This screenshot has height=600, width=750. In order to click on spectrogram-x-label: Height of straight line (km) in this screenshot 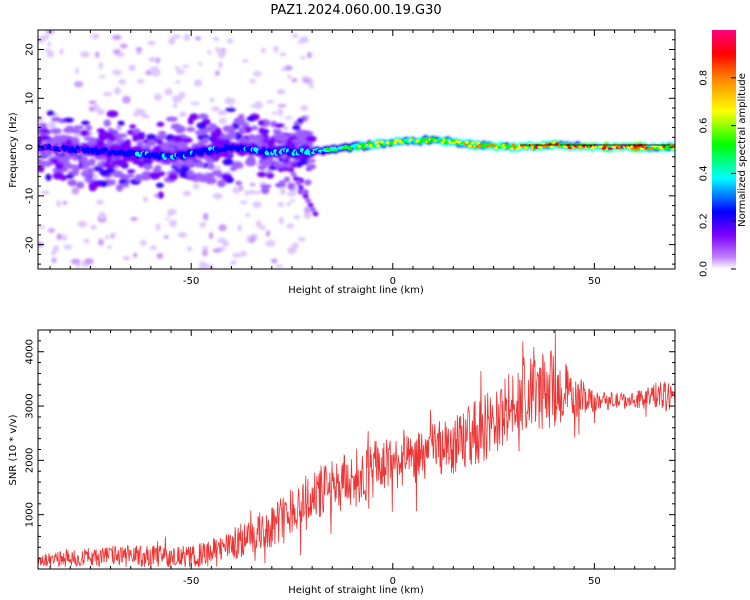, I will do `click(356, 290)`.